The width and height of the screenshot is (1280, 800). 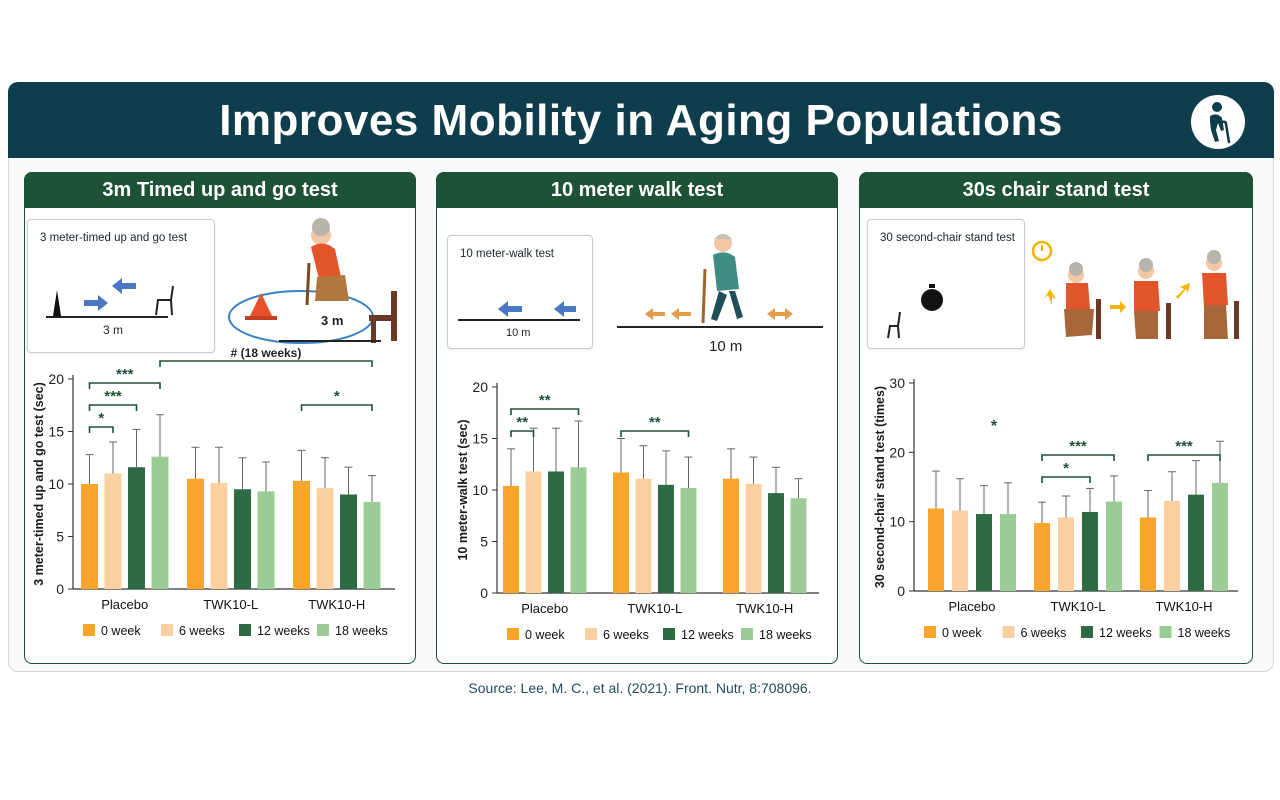 I want to click on elderly-man-icon, so click(x=722, y=279).